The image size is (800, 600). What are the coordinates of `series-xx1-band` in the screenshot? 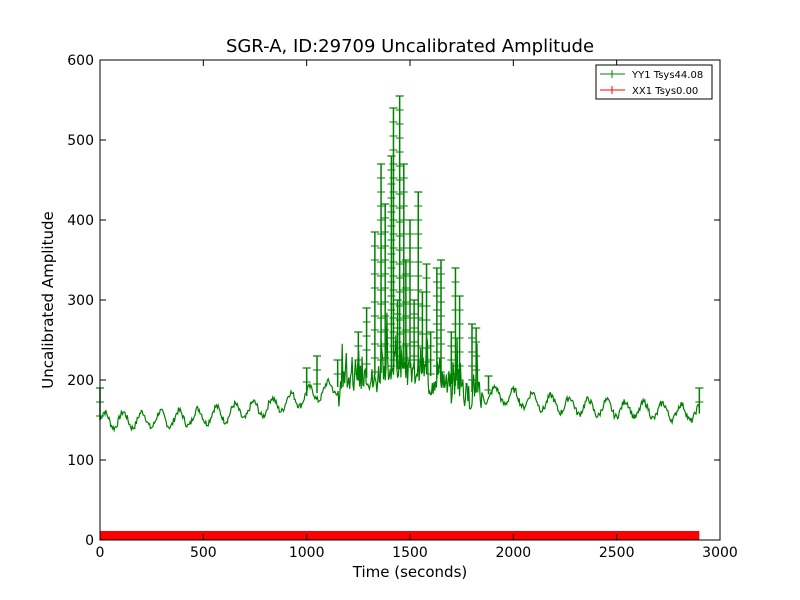 It's located at (400, 535).